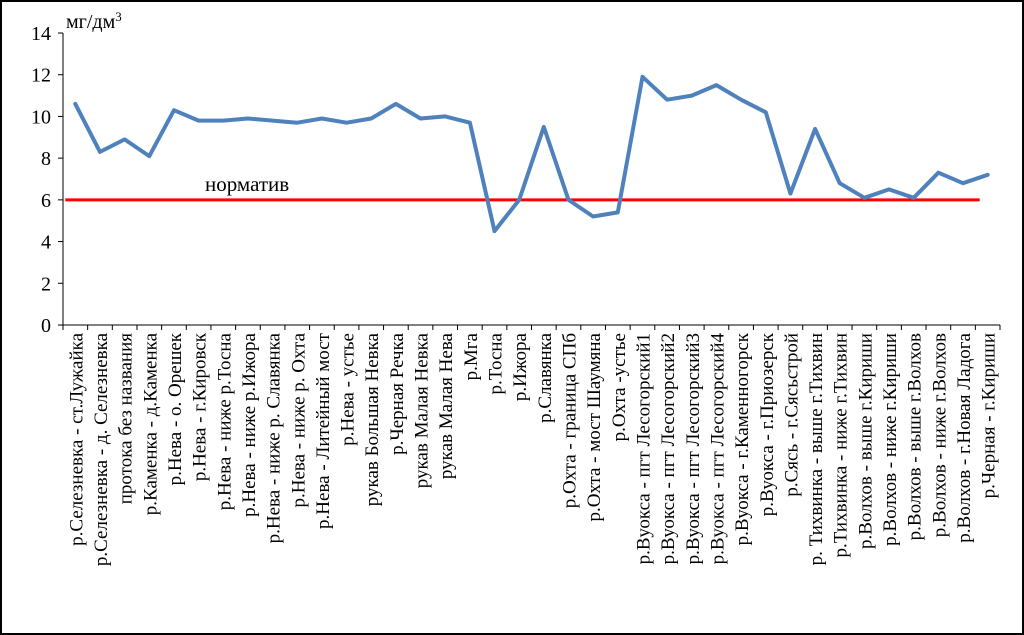 The height and width of the screenshot is (635, 1024). Describe the element at coordinates (693, 448) in the screenshot. I see `x-category-label: р.Вуокса - пгт Лесогорский3` at that location.